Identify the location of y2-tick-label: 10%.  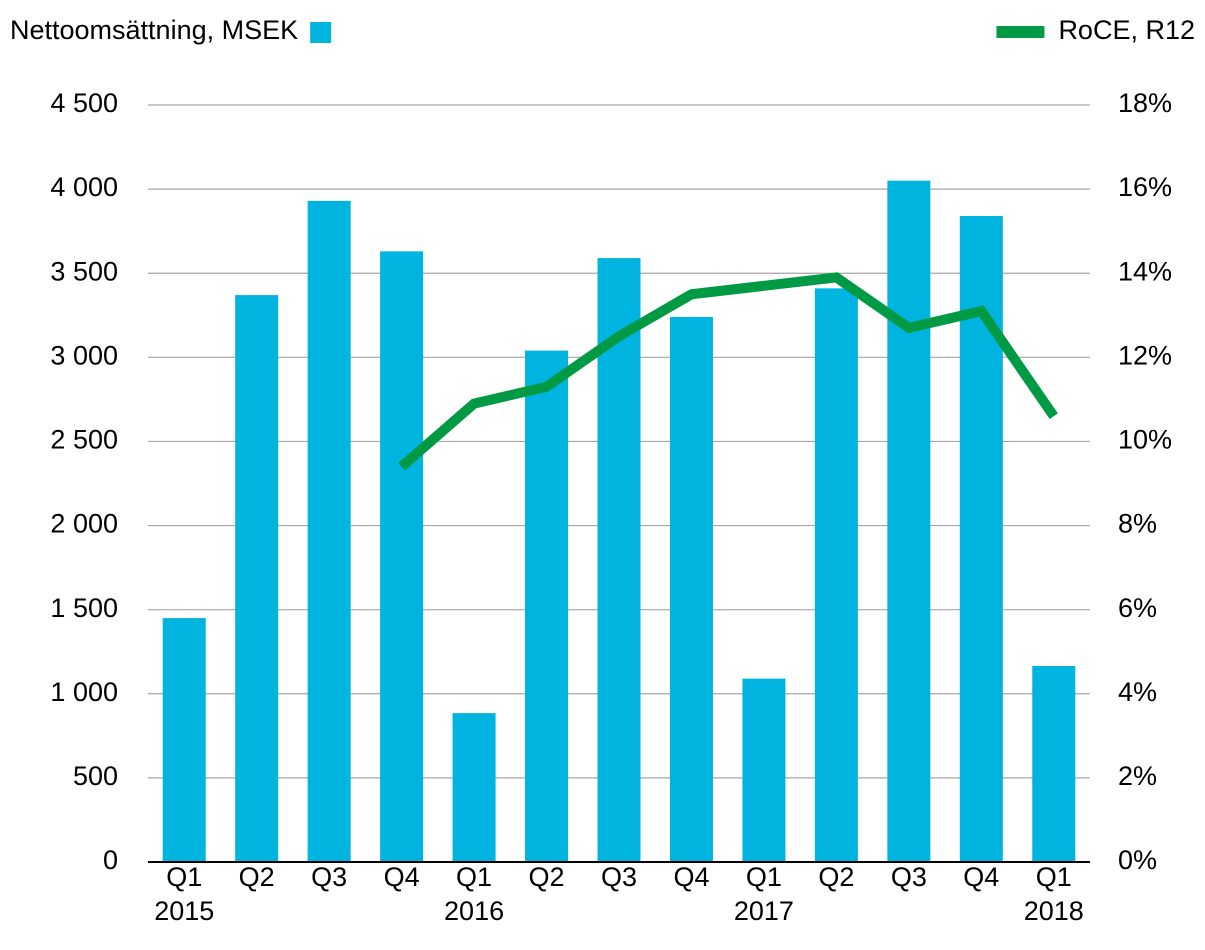
(1145, 440).